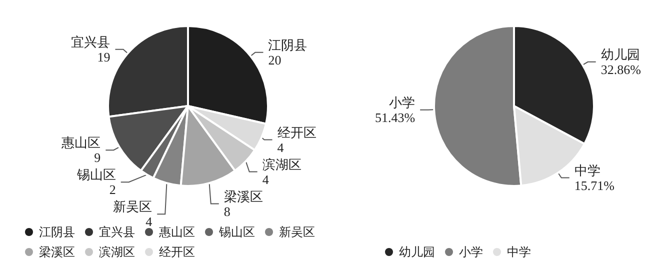  What do you see at coordinates (176, 232) in the screenshot?
I see `legend-label: 惠山区` at bounding box center [176, 232].